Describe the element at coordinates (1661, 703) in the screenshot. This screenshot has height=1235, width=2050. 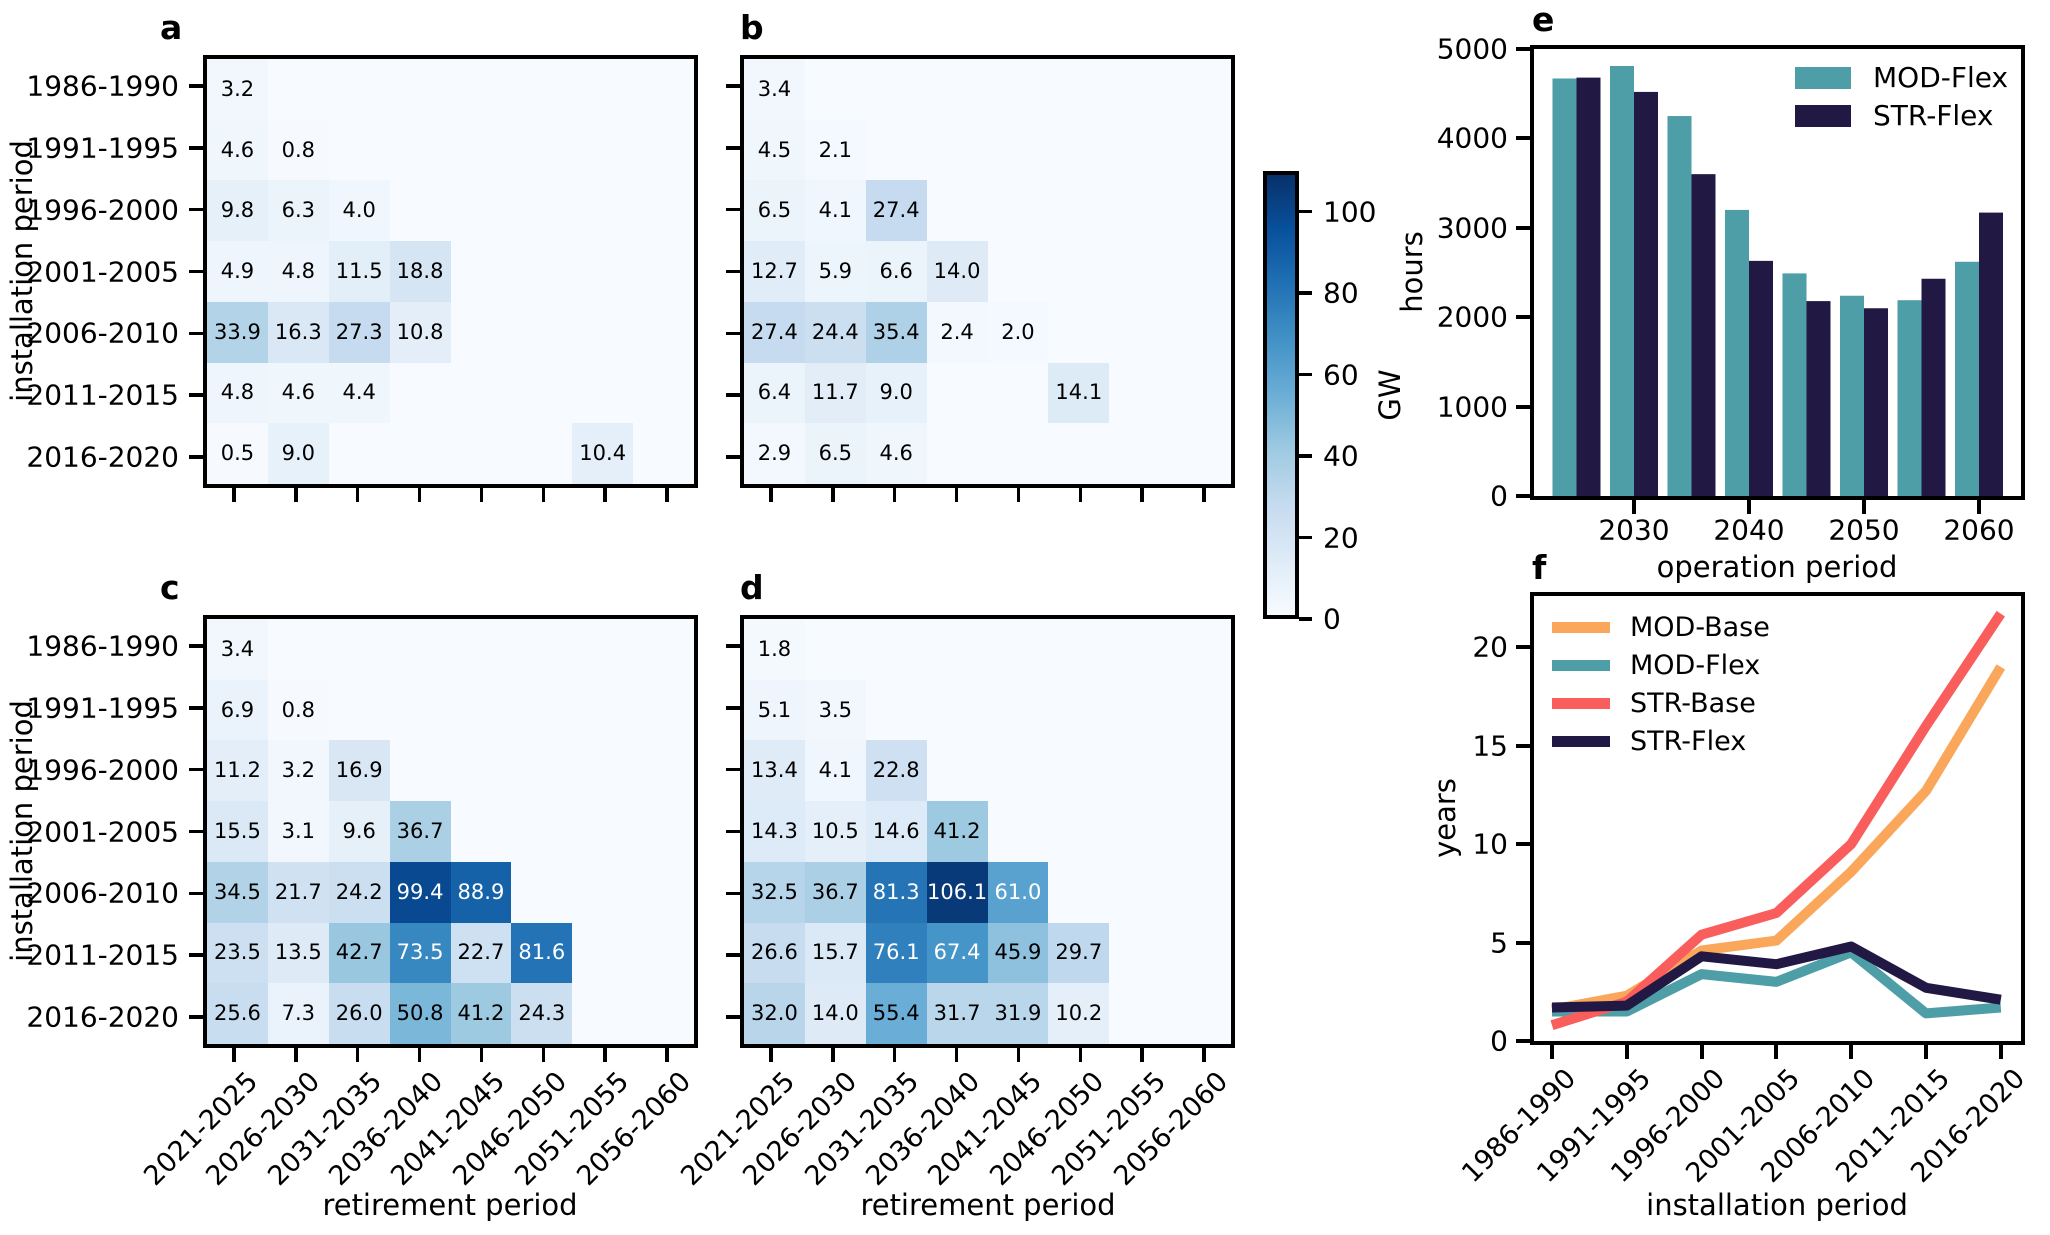
I see `legend-item-str-base: STR-Base` at that location.